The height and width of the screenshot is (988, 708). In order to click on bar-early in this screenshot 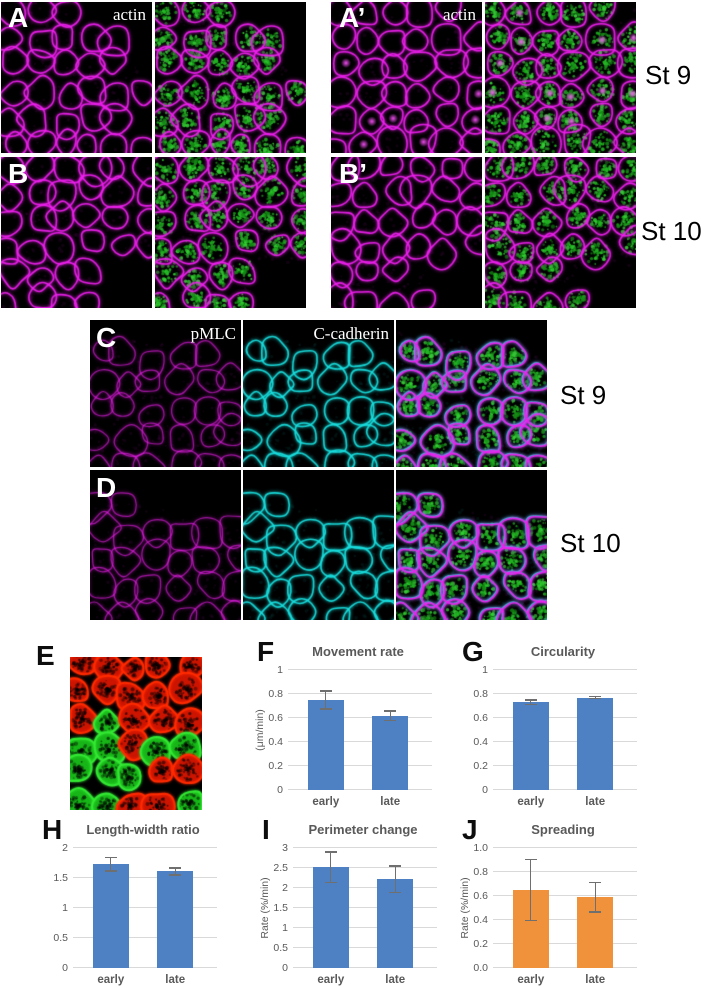, I will do `click(330, 917)`.